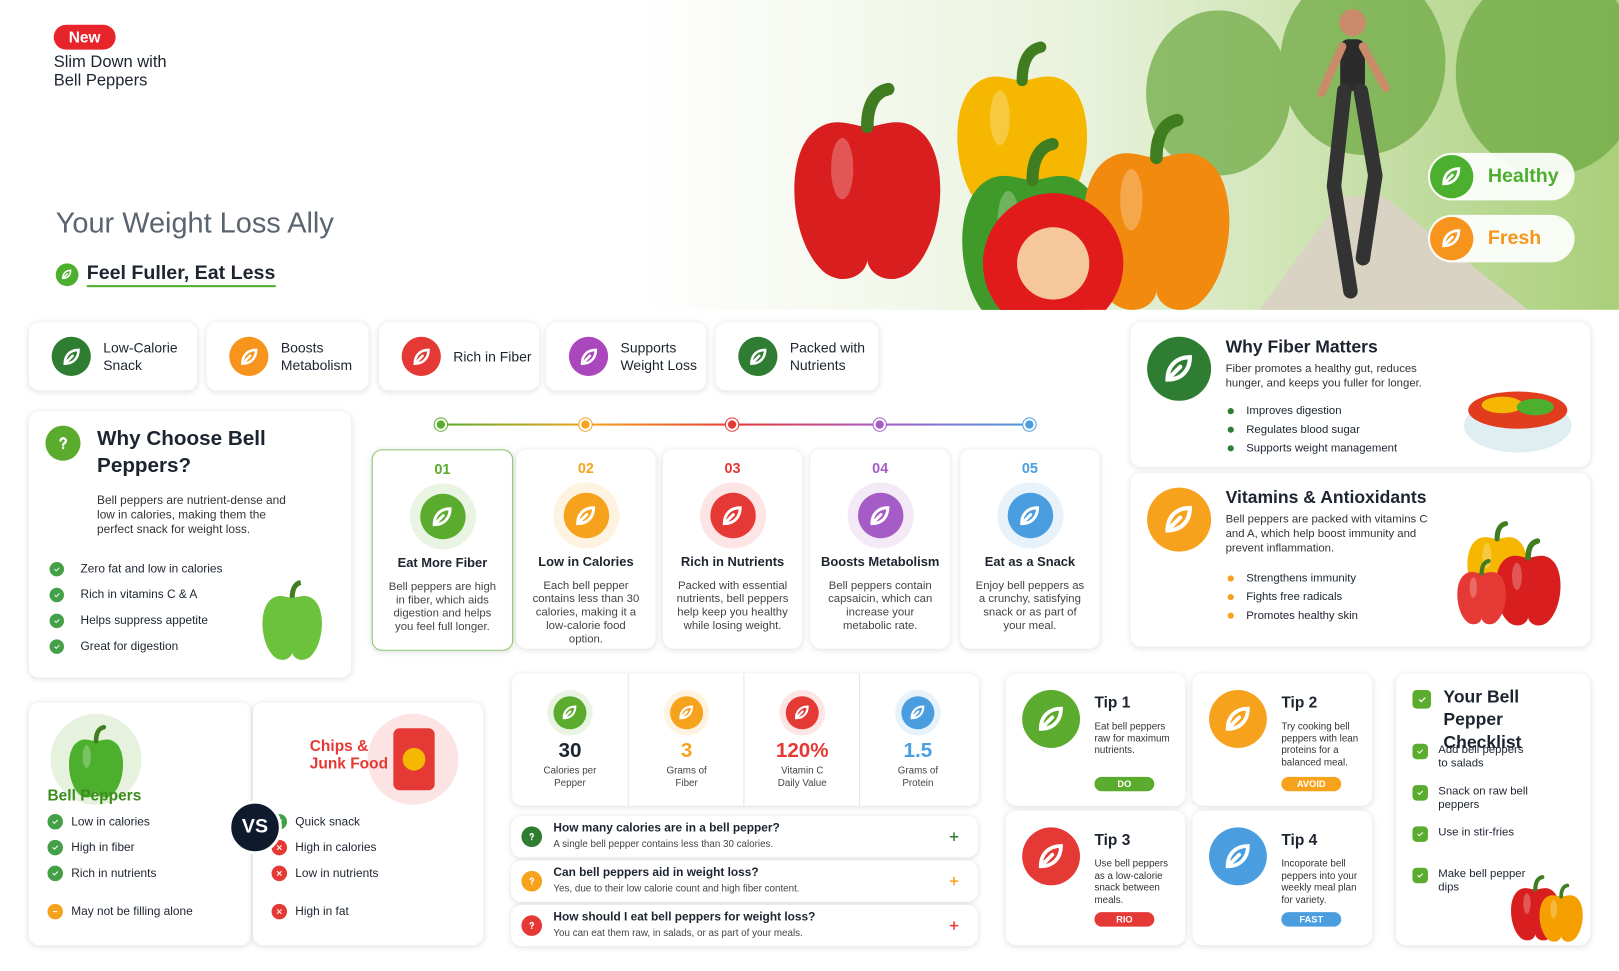  What do you see at coordinates (114, 873) in the screenshot?
I see `comparison-item-text: Rich in nutrients` at bounding box center [114, 873].